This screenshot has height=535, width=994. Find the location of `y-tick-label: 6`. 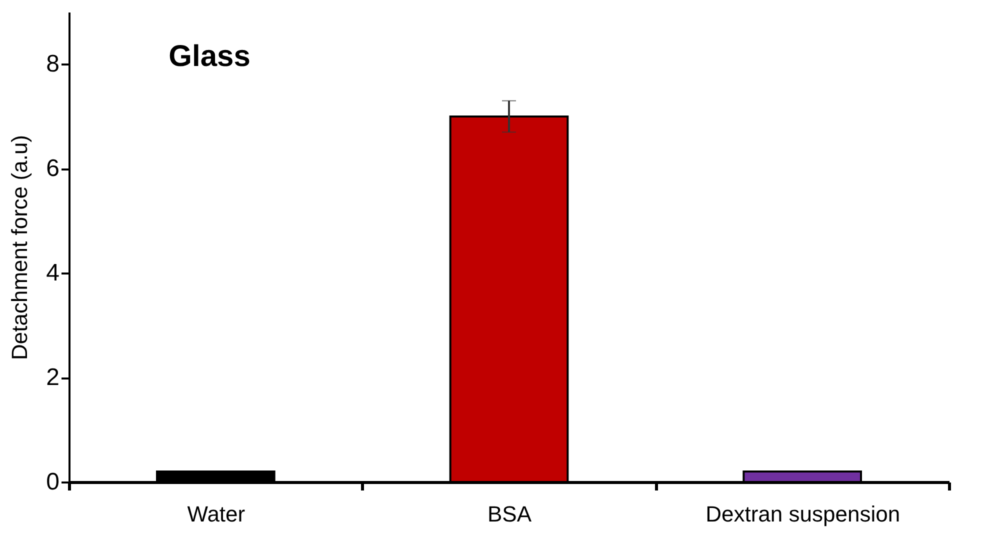

y-tick-label: 6 is located at coordinates (53, 168).